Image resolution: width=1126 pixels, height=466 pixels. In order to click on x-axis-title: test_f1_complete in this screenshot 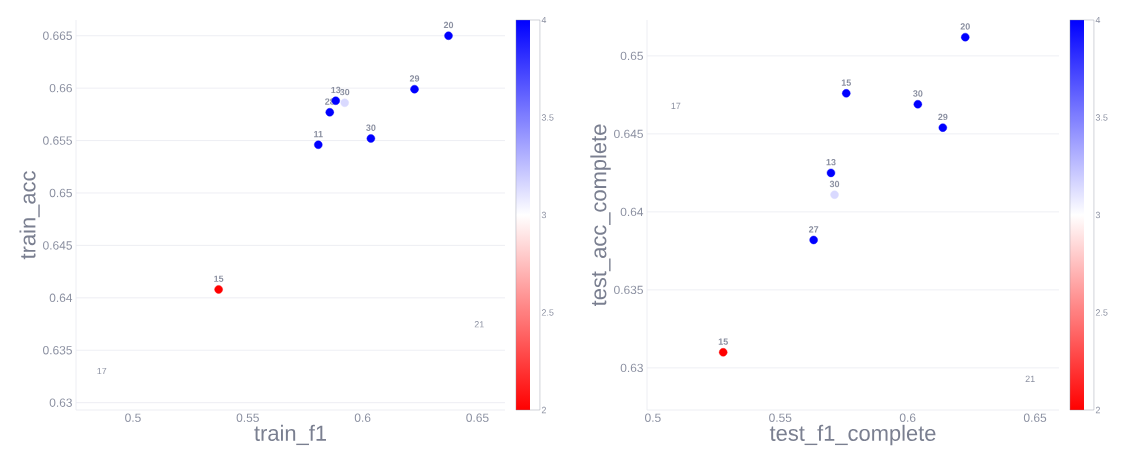, I will do `click(852, 435)`.